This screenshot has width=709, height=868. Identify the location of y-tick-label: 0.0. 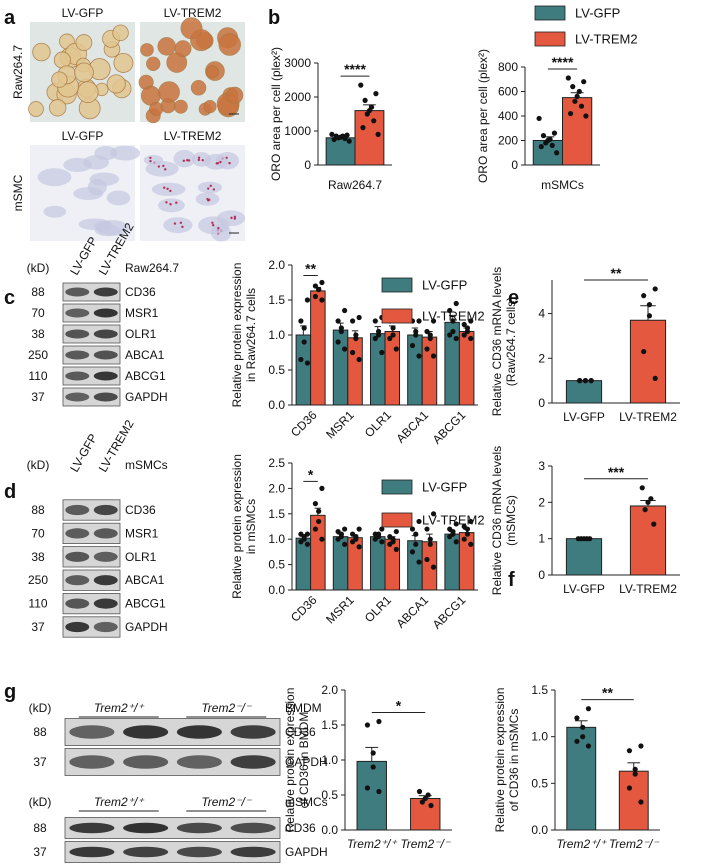
(276, 405).